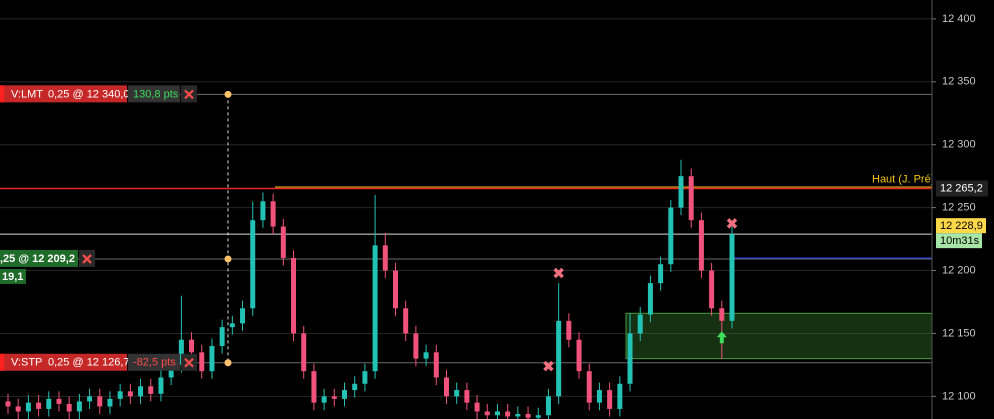  I want to click on order-text: ,25 @ 12 209,2, so click(37, 259).